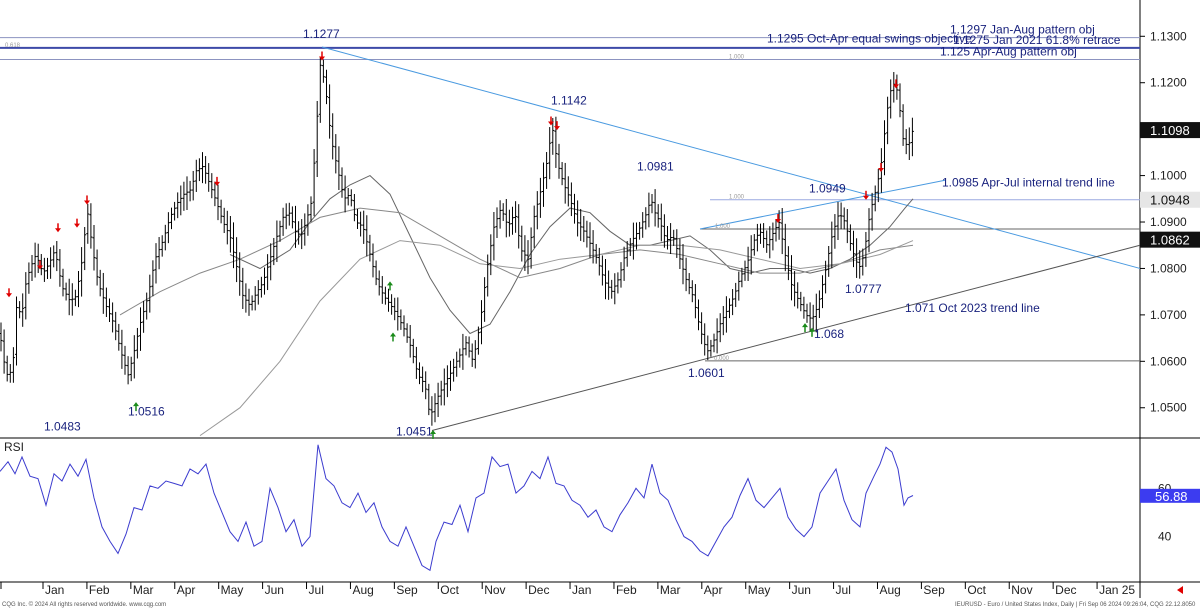 The width and height of the screenshot is (1200, 610). I want to click on buy-signal-arrow, so click(812, 332).